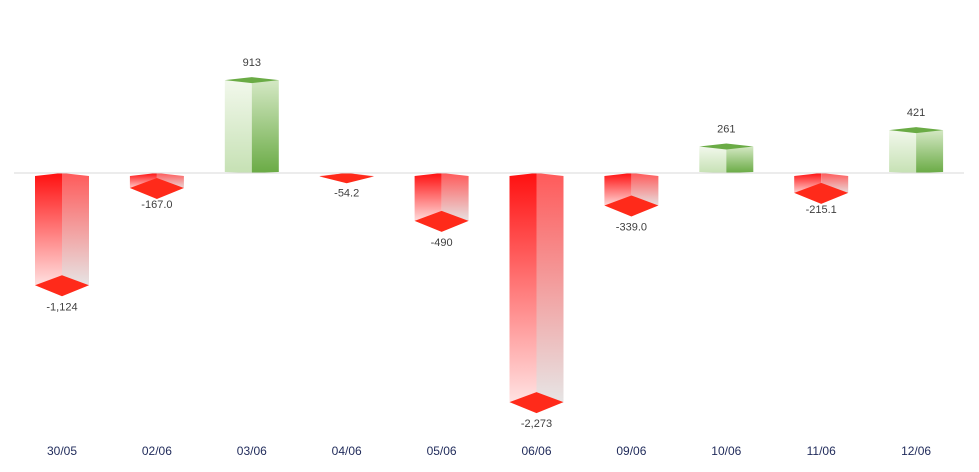 The height and width of the screenshot is (472, 979). I want to click on category-label: 05/06, so click(442, 451).